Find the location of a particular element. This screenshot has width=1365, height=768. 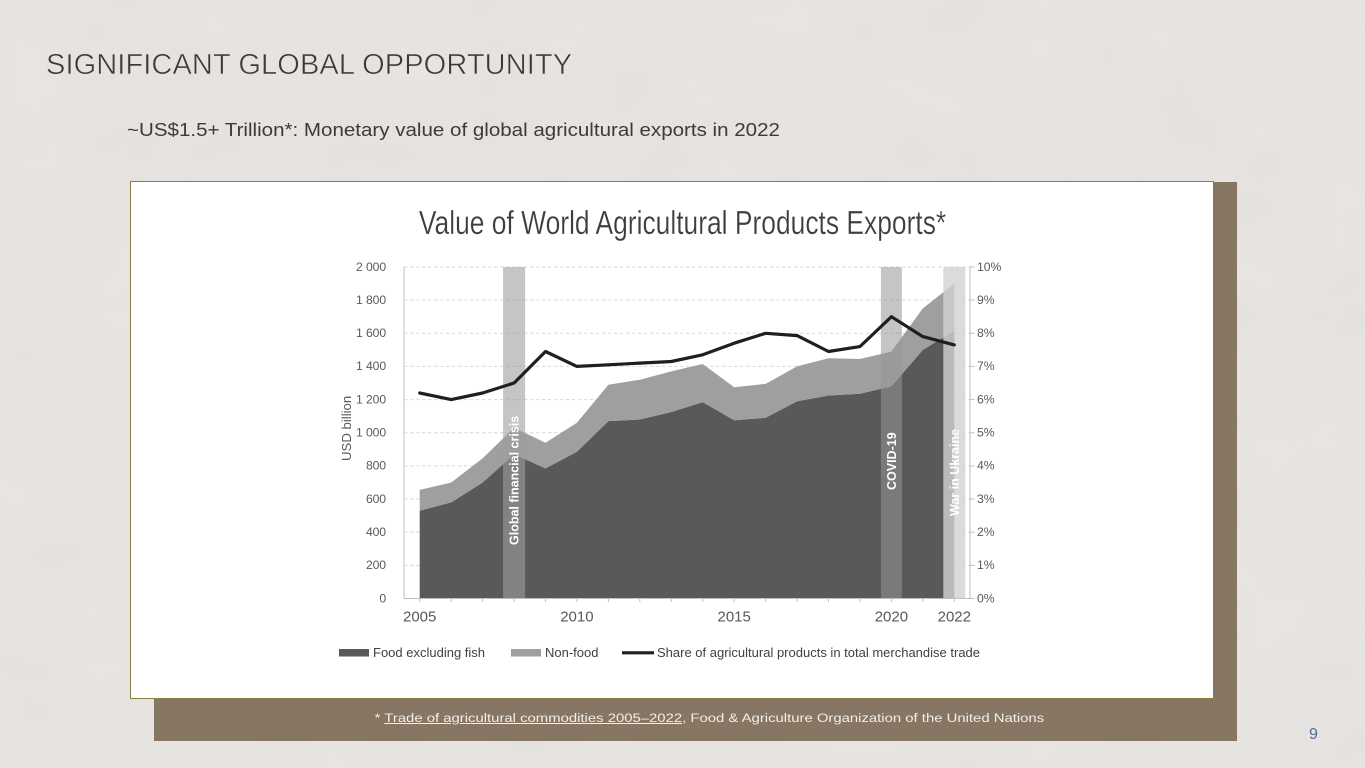

svg-text: Global financial crisis is located at coordinates (515, 480).